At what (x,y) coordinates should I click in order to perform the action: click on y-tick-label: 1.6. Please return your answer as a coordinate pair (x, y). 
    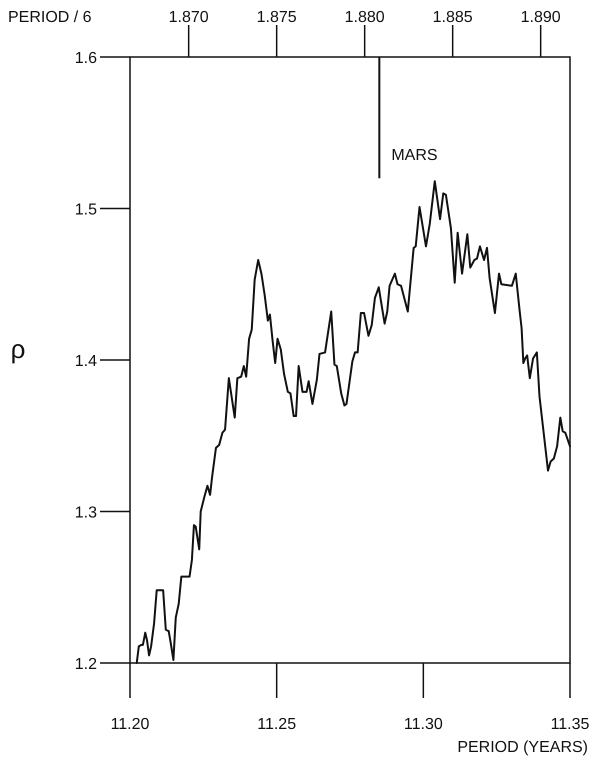
    Looking at the image, I should click on (86, 58).